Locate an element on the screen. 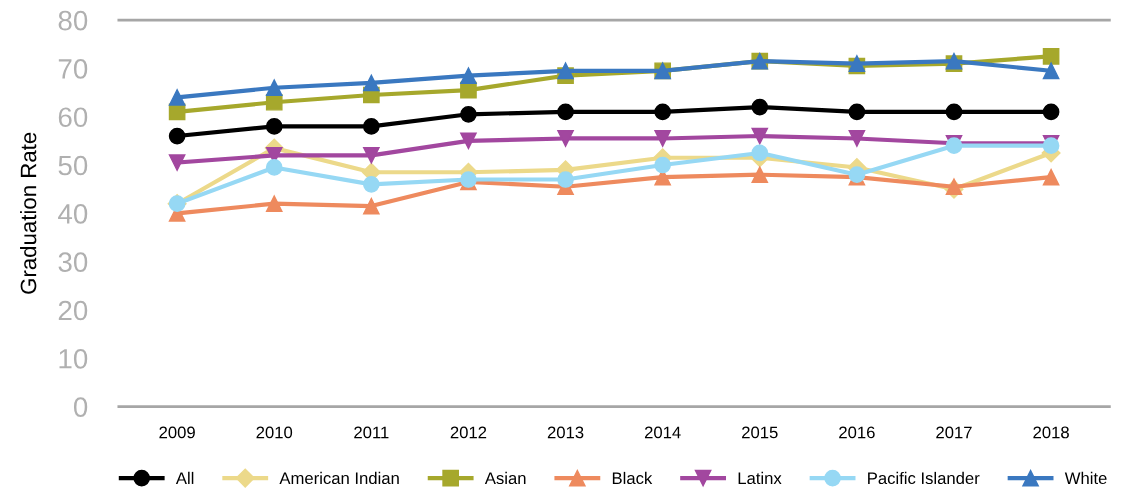  legend-label: Asian is located at coordinates (505, 478).